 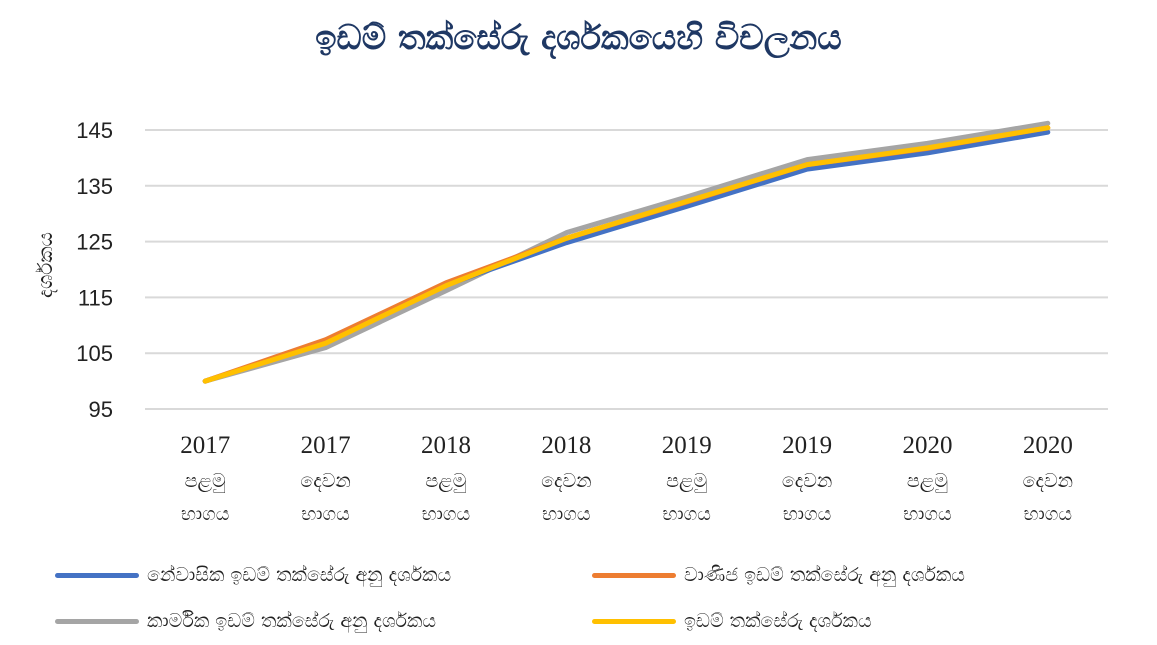 I want to click on legend-item-residential: නේවාසික ඉඩම් තක්සේරු අනු දර්ශකය, so click(x=253, y=575).